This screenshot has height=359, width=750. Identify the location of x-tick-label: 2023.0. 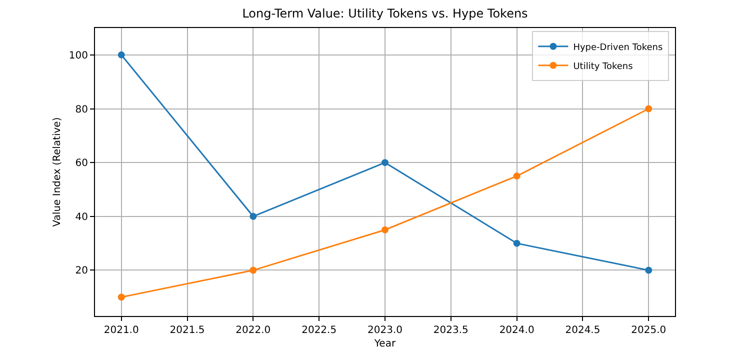
(385, 330).